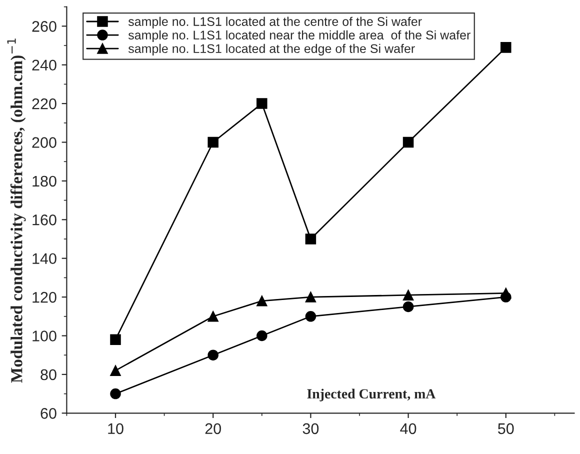 The height and width of the screenshot is (454, 580). What do you see at coordinates (275, 22) in the screenshot?
I see `legend-label: sample no. L1S1 located at the centre of the Si wafer` at bounding box center [275, 22].